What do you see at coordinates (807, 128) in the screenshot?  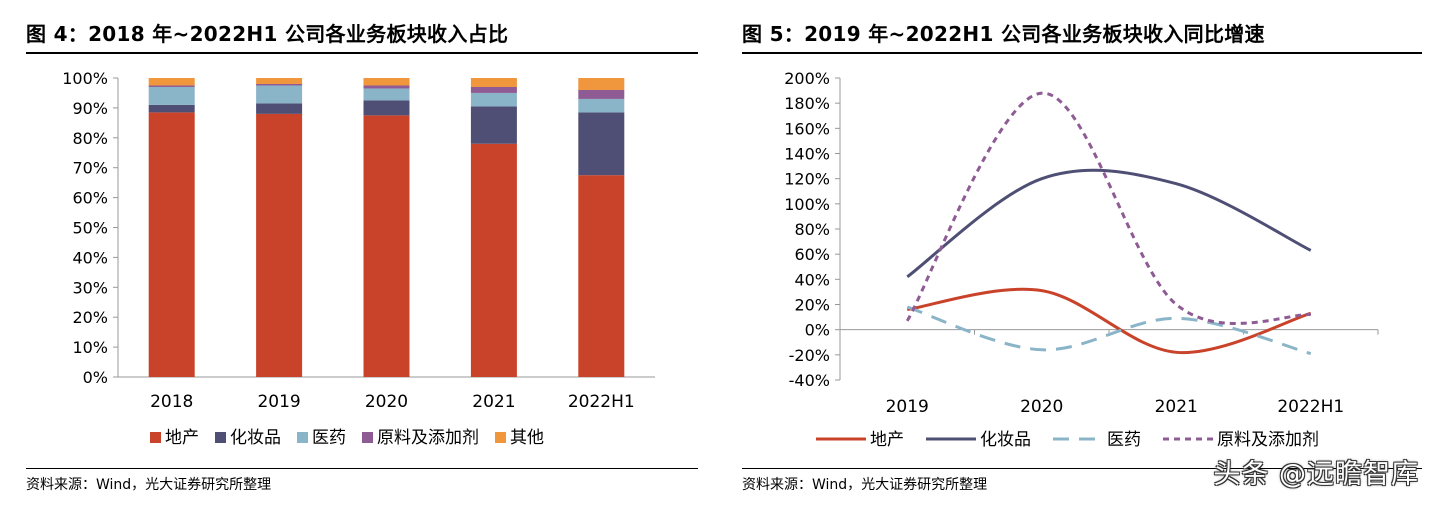 I see `y-tick-label: 160%` at bounding box center [807, 128].